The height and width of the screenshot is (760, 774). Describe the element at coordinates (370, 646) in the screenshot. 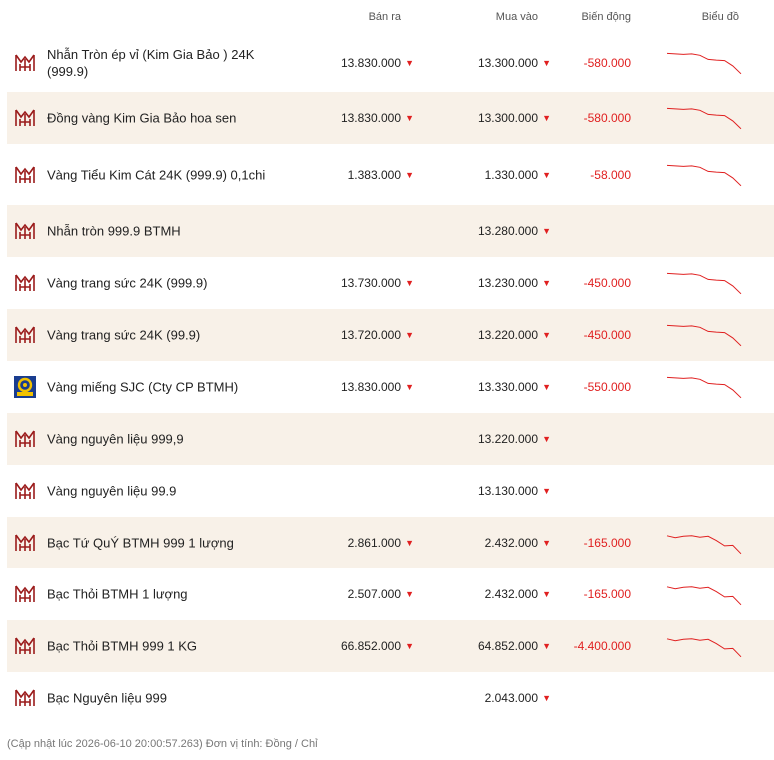

I see `sell-price: 66.852.000` at that location.